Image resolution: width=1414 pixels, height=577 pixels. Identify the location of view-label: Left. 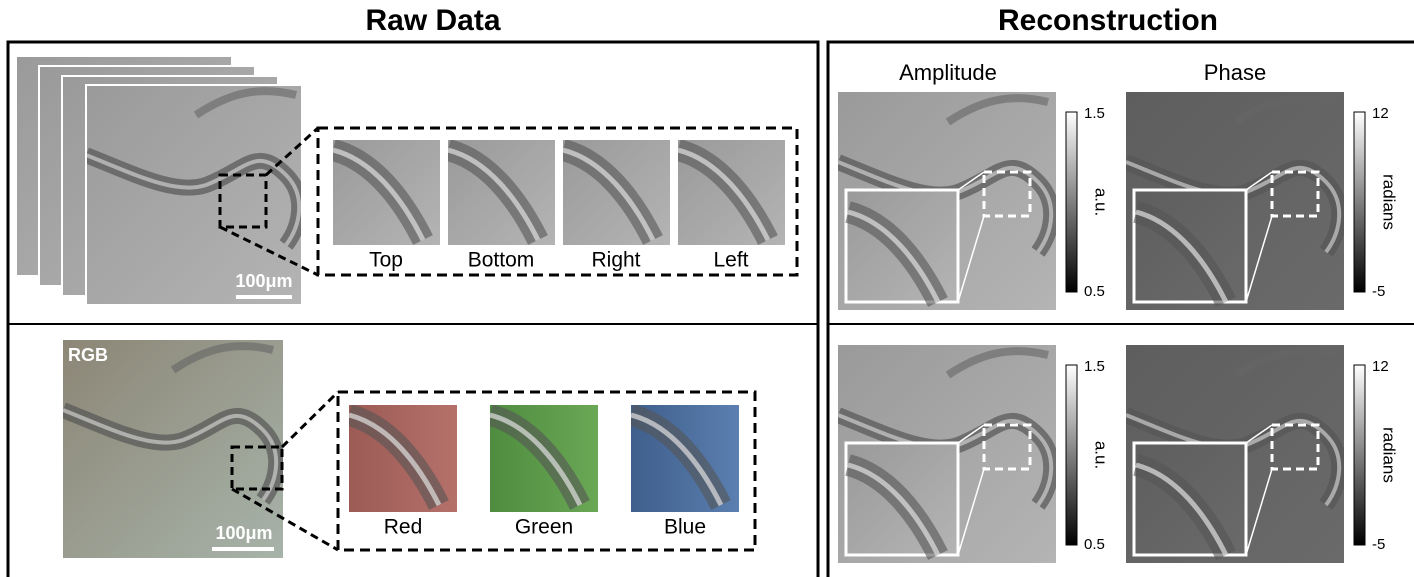
(730, 260).